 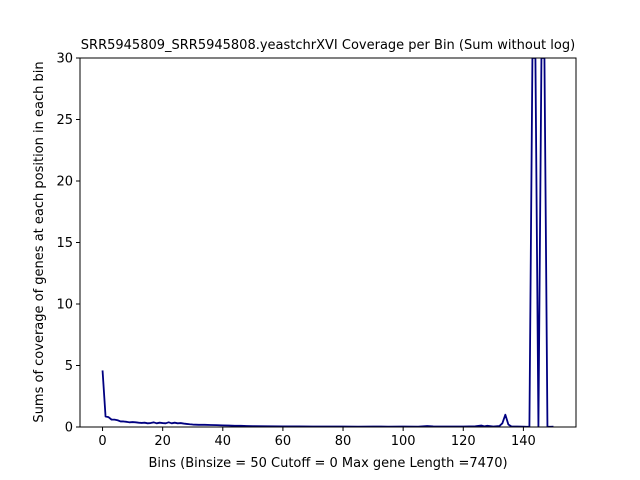 I want to click on y-tick-label: 15, so click(x=64, y=243).